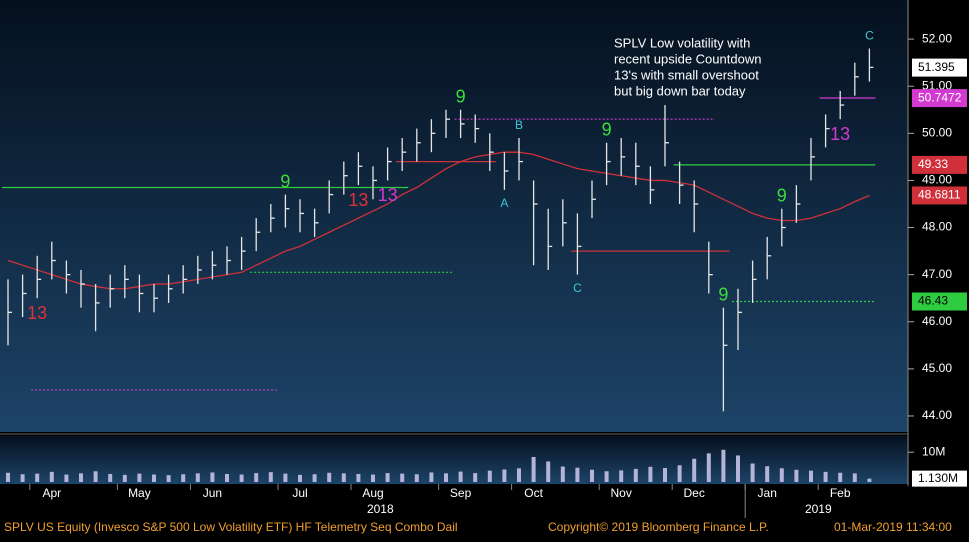 The image size is (969, 542). I want to click on annotation-line: 13's with small overshoot, so click(686, 74).